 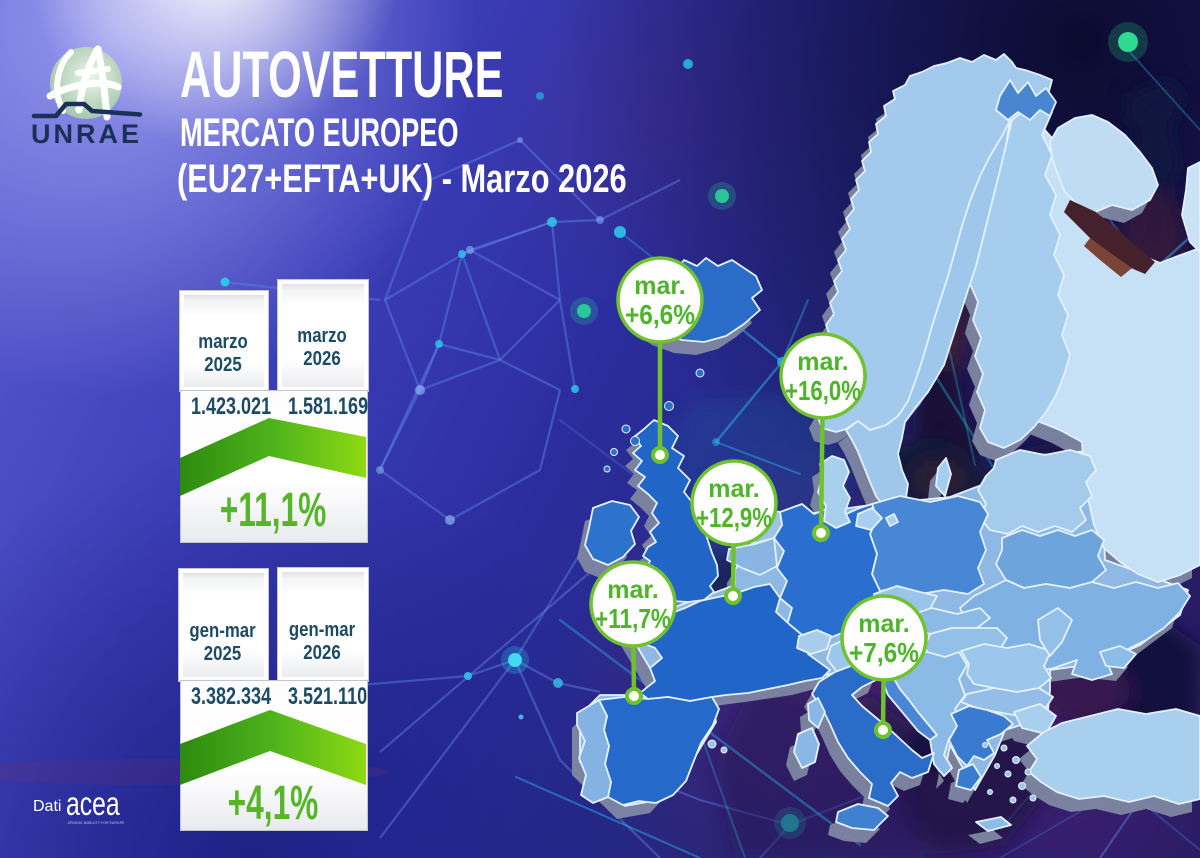 I want to click on svg-text: +11,7%, so click(x=633, y=618).